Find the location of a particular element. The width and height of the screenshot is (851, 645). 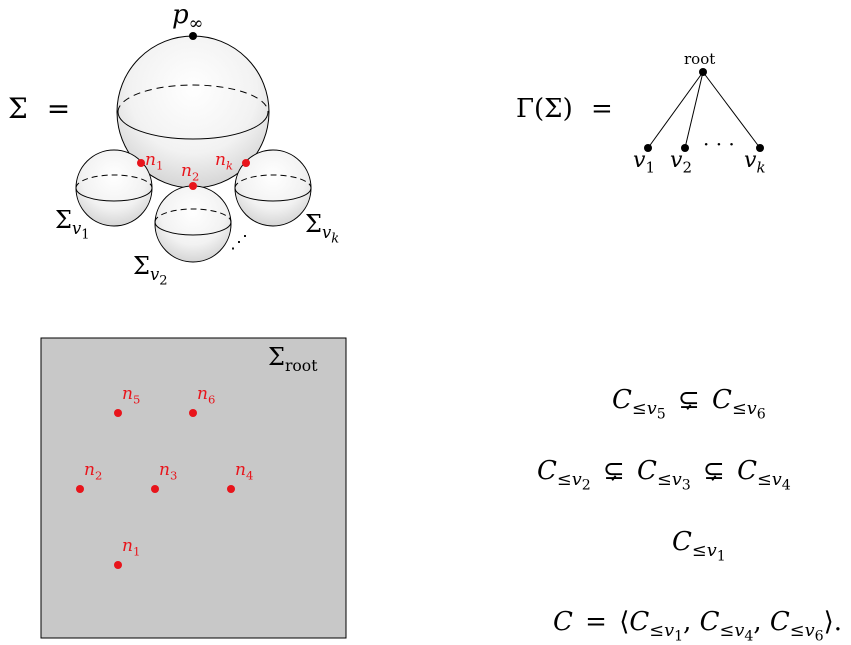

relation-line-3: C≤v1 is located at coordinates (699, 546).